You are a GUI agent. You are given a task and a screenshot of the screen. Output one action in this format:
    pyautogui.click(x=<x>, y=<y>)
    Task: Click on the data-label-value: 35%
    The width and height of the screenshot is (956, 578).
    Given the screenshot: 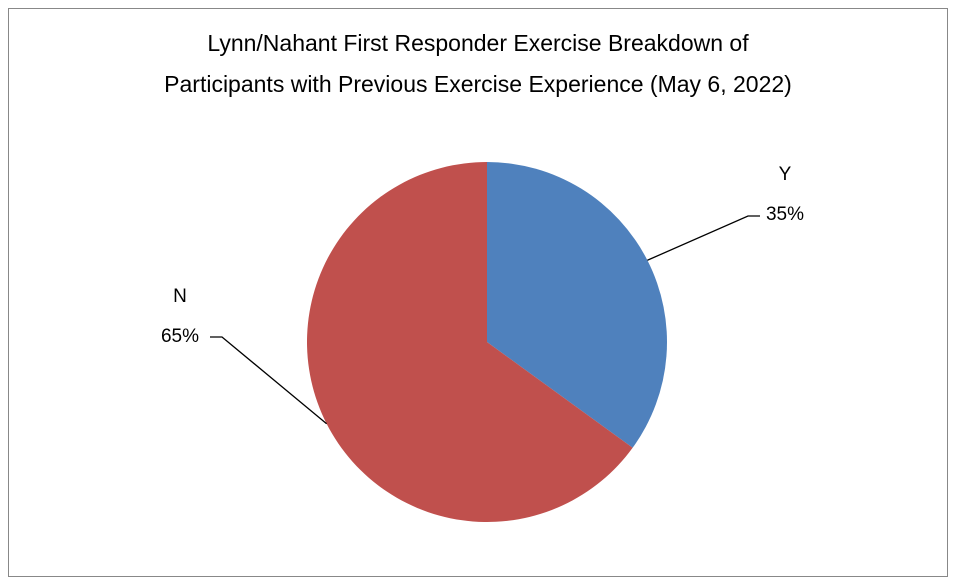 What is the action you would take?
    pyautogui.click(x=785, y=214)
    